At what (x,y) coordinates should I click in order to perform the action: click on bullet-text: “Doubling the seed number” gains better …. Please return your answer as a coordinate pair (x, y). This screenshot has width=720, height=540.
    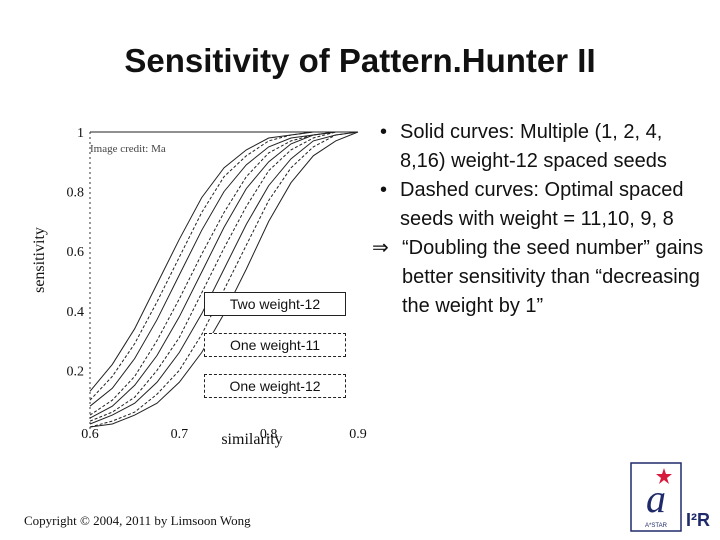
    Looking at the image, I should click on (553, 277).